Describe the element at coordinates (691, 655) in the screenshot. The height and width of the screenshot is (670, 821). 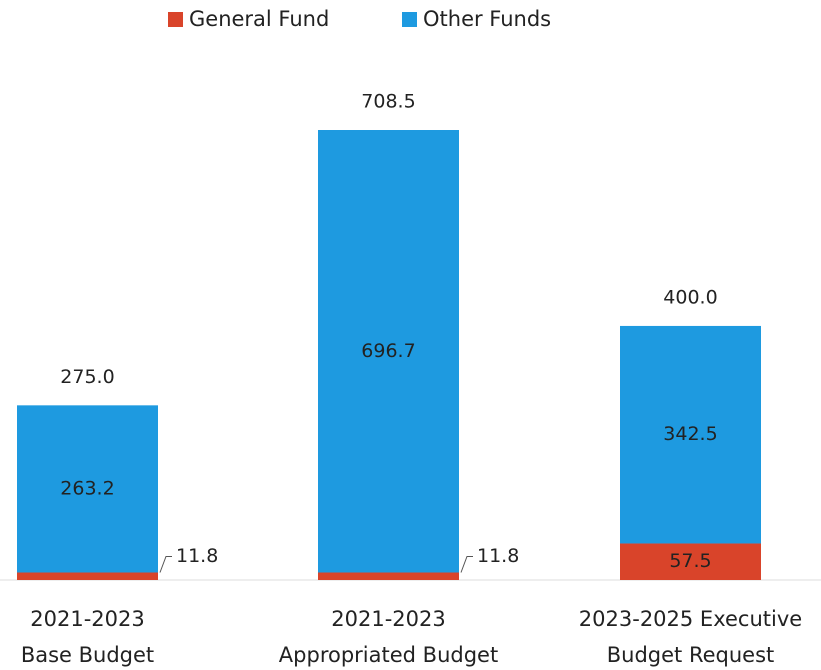
I see `x-tick-label: Budget Request` at that location.